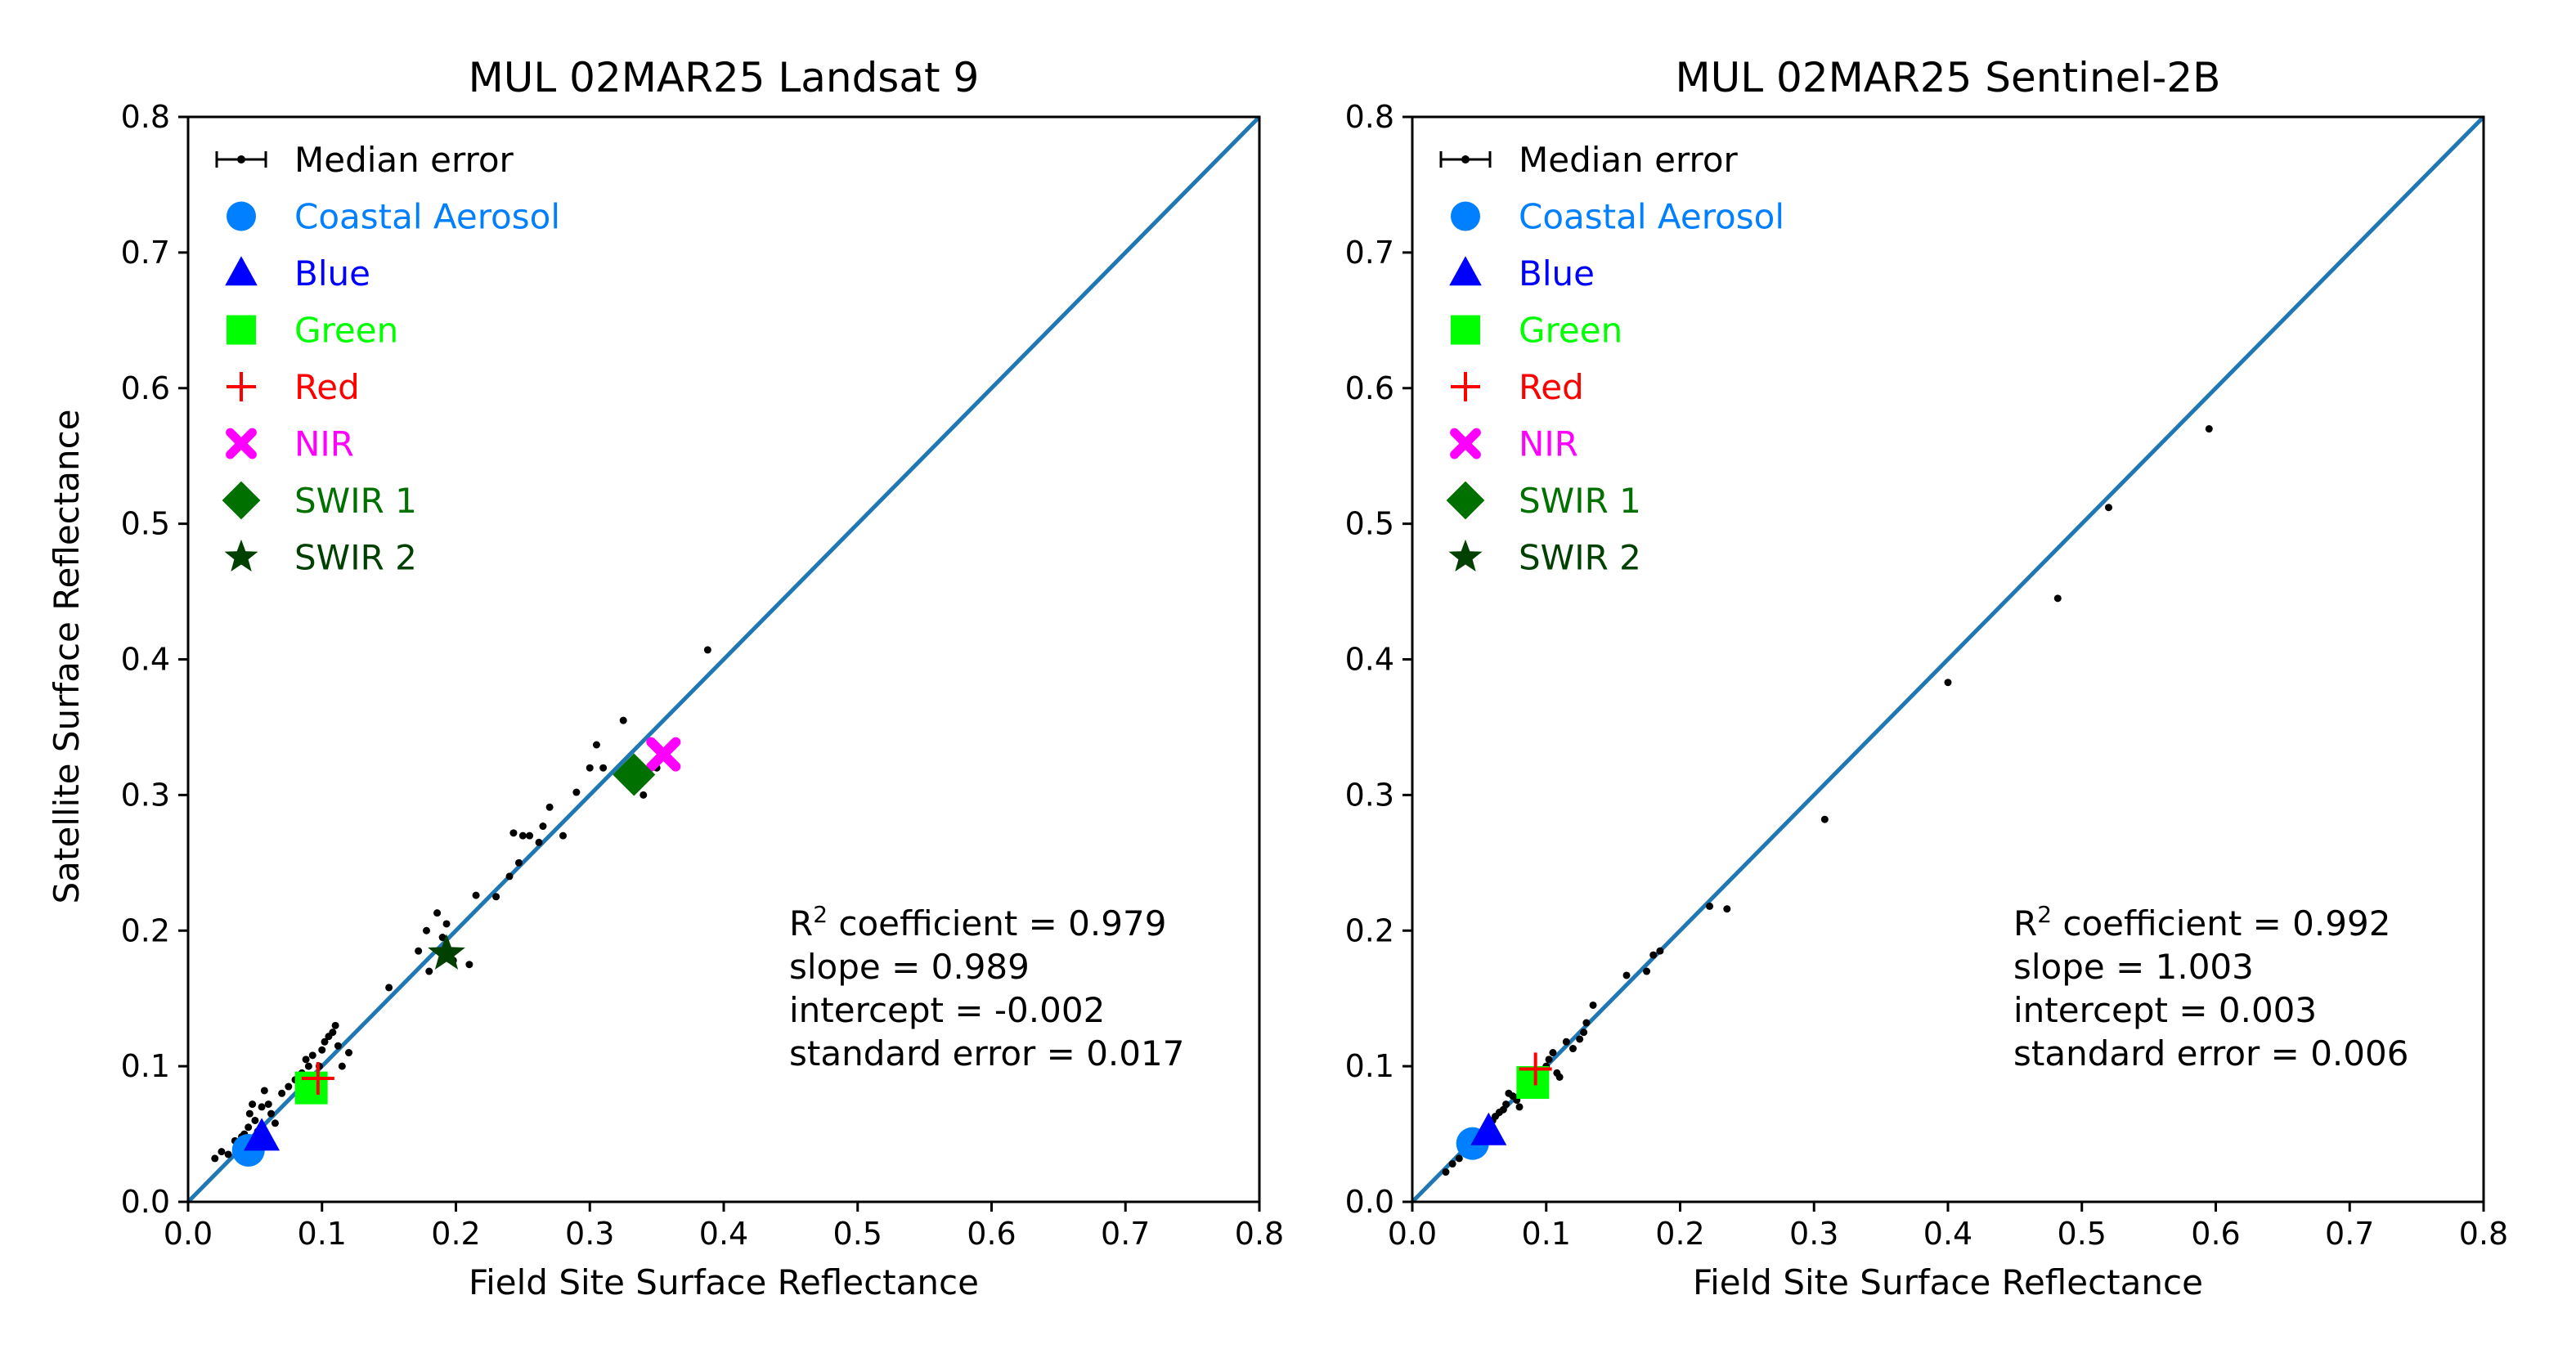  I want to click on y-tick-label: 0.1, so click(1369, 1066).